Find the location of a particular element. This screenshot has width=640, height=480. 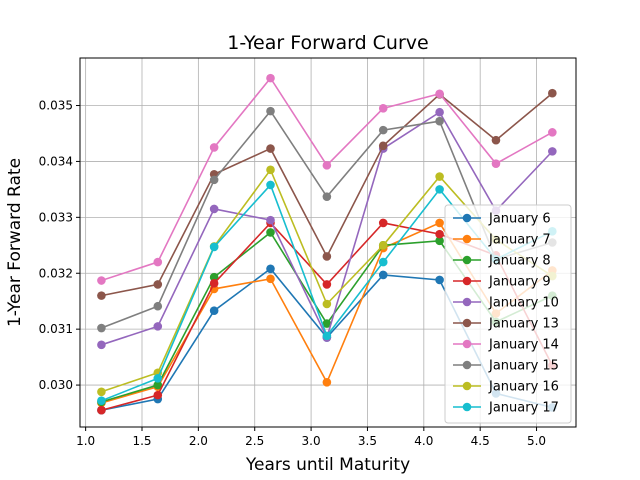

legend-entry: January 7 is located at coordinates (502, 240).